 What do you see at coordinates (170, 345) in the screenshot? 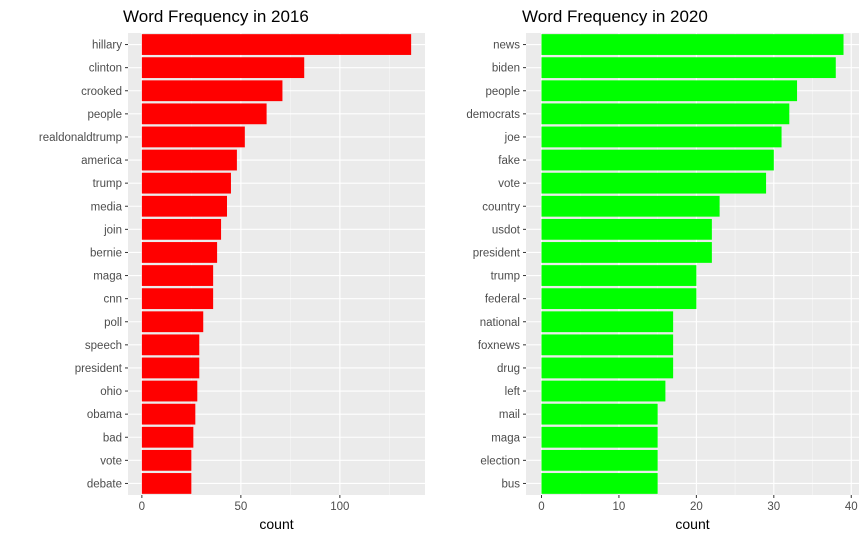
I see `bar-speech` at bounding box center [170, 345].